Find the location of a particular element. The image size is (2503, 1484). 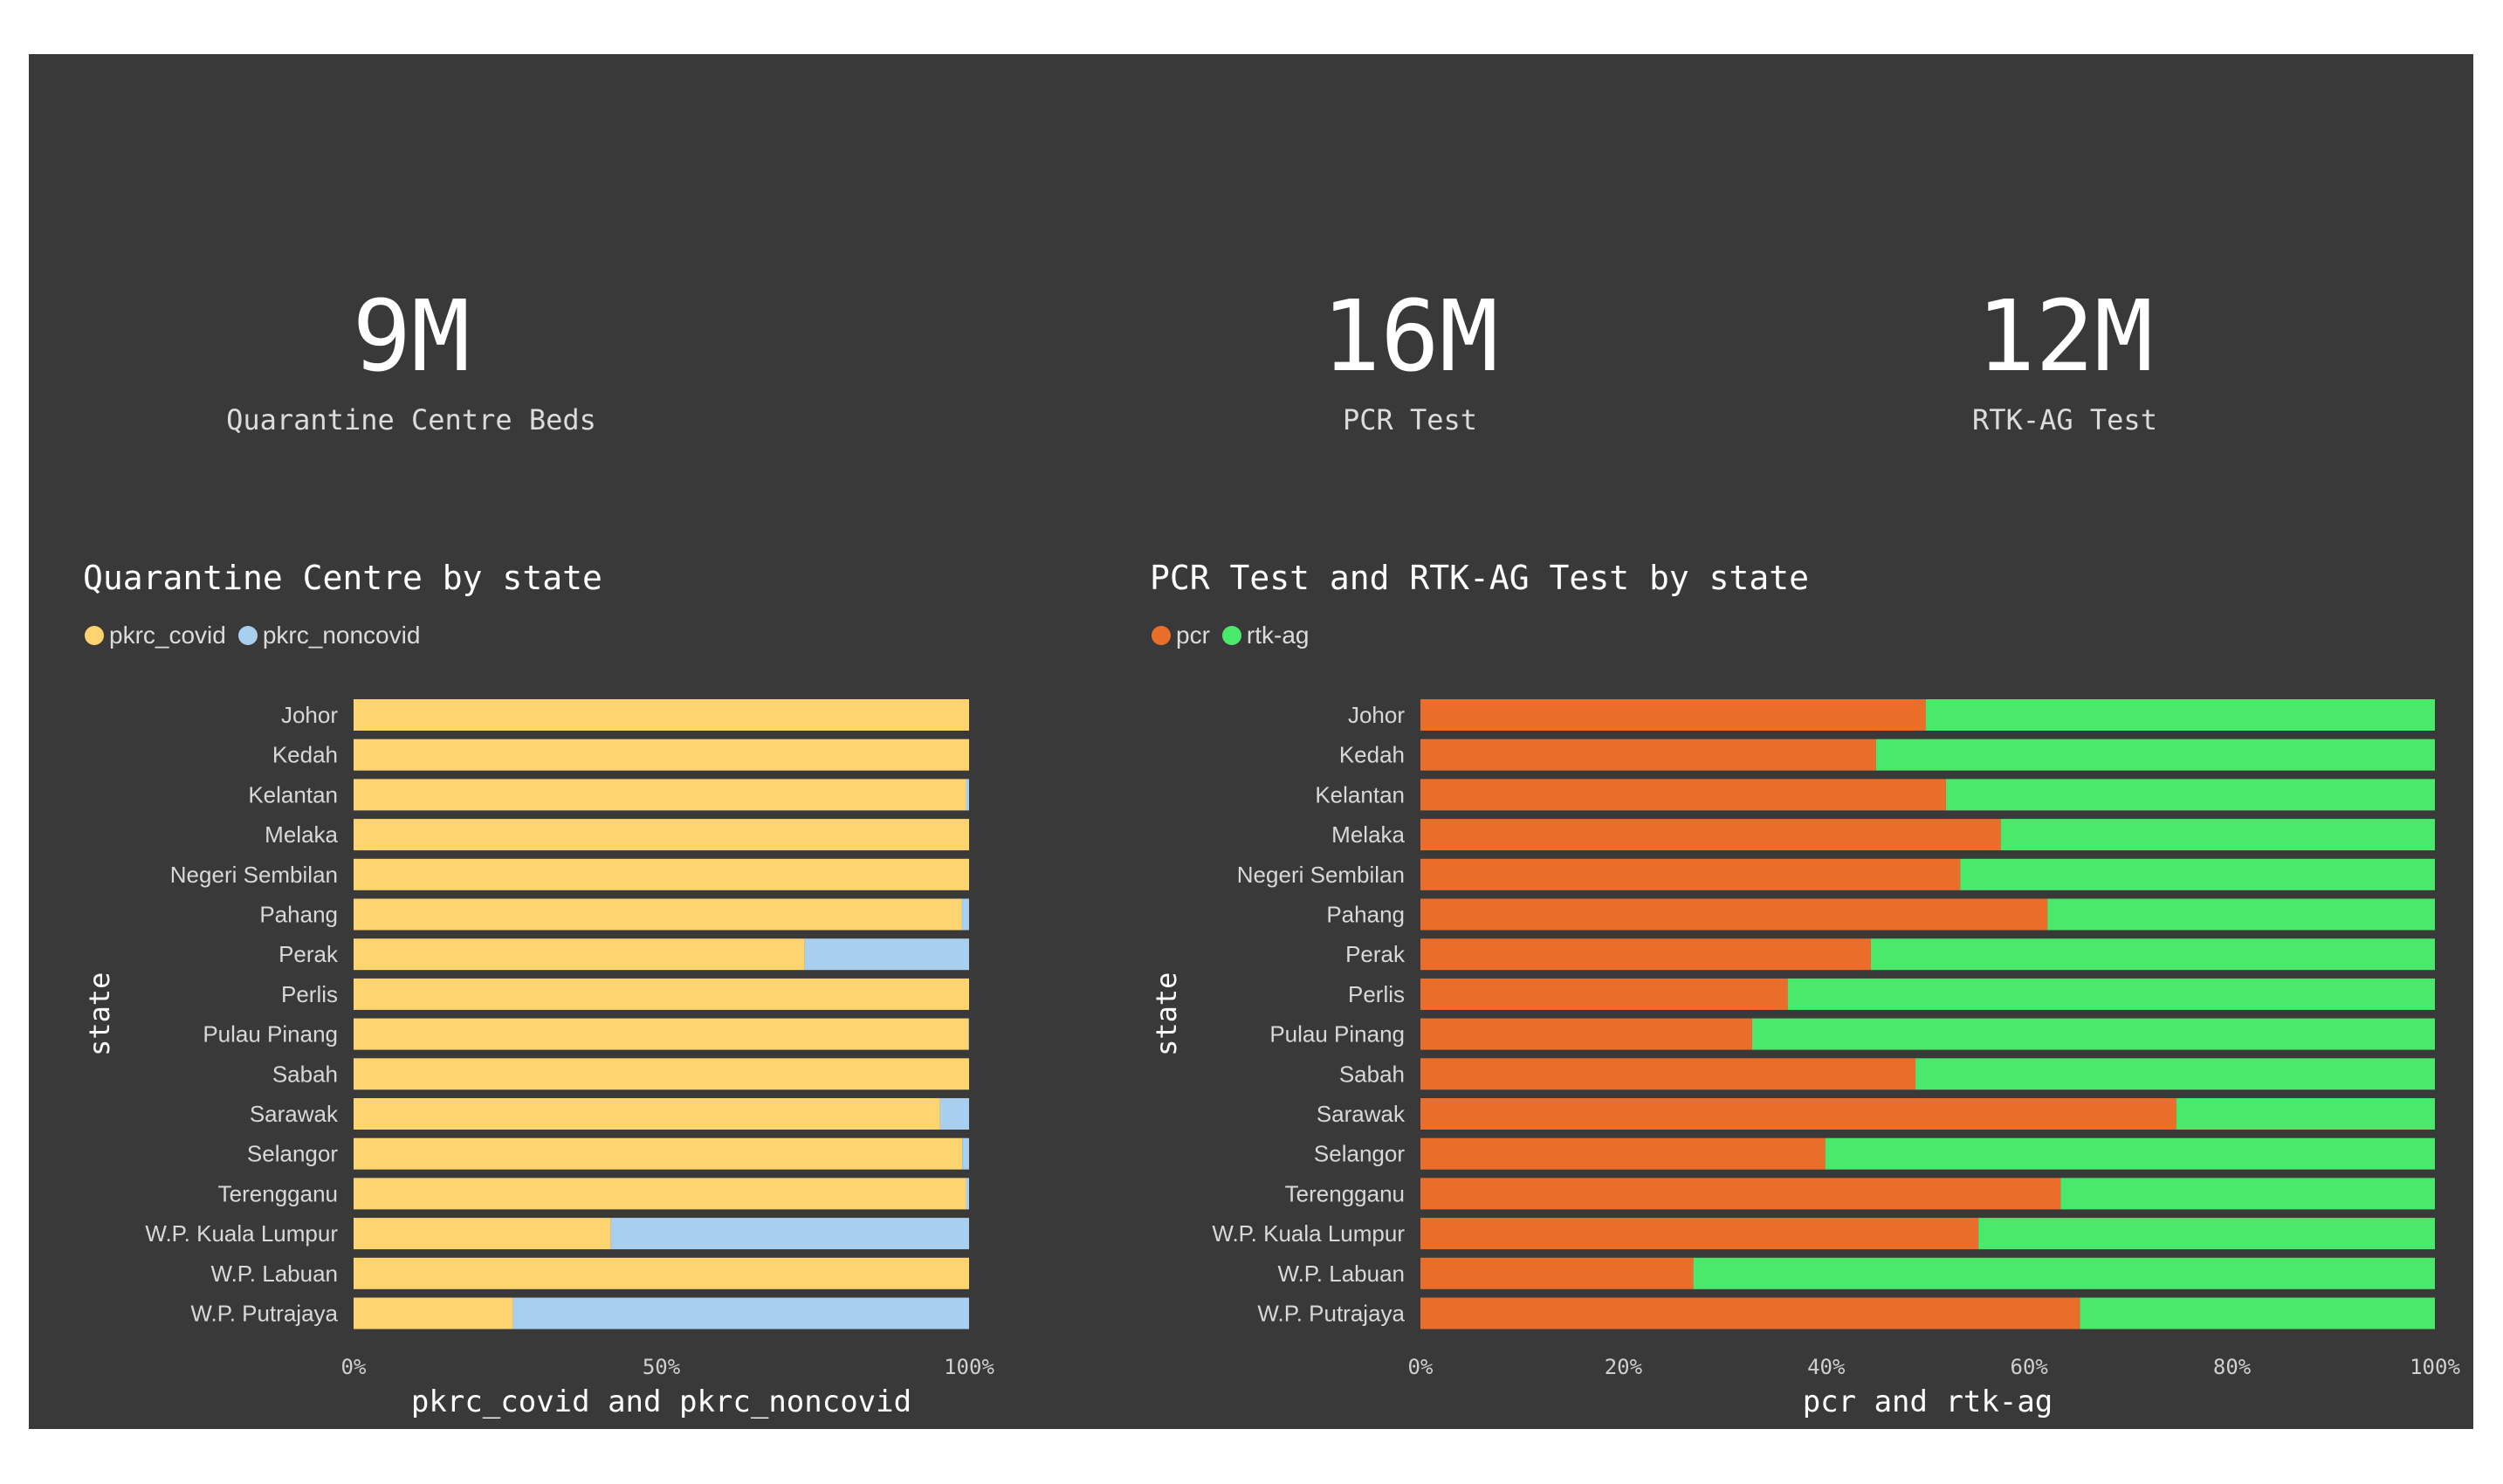

kpi-pcr-test: 16M PCR Test is located at coordinates (1410, 362).